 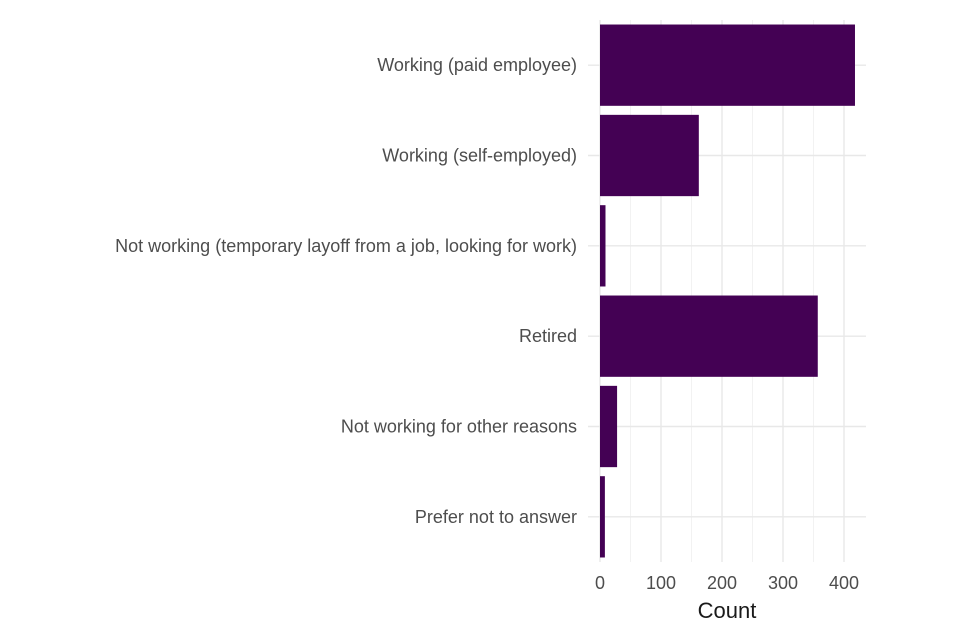 I want to click on x-tick-label: 100, so click(x=661, y=583).